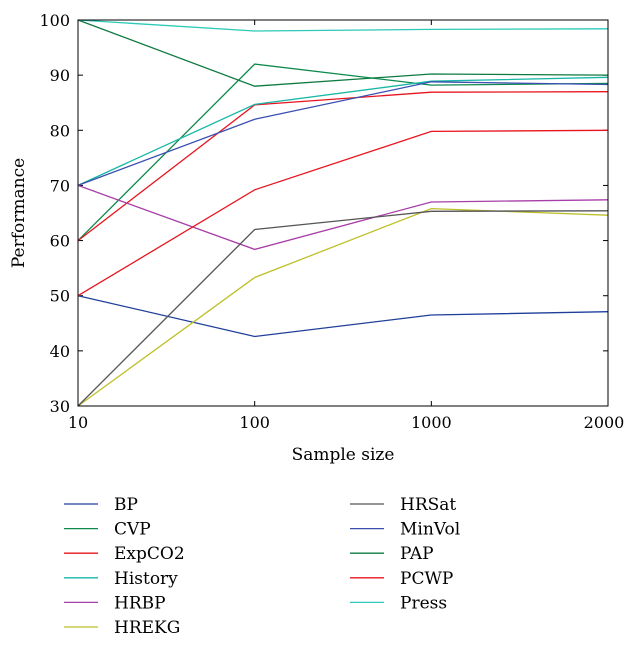  Describe the element at coordinates (78, 422) in the screenshot. I see `x-tick-label: 10` at that location.